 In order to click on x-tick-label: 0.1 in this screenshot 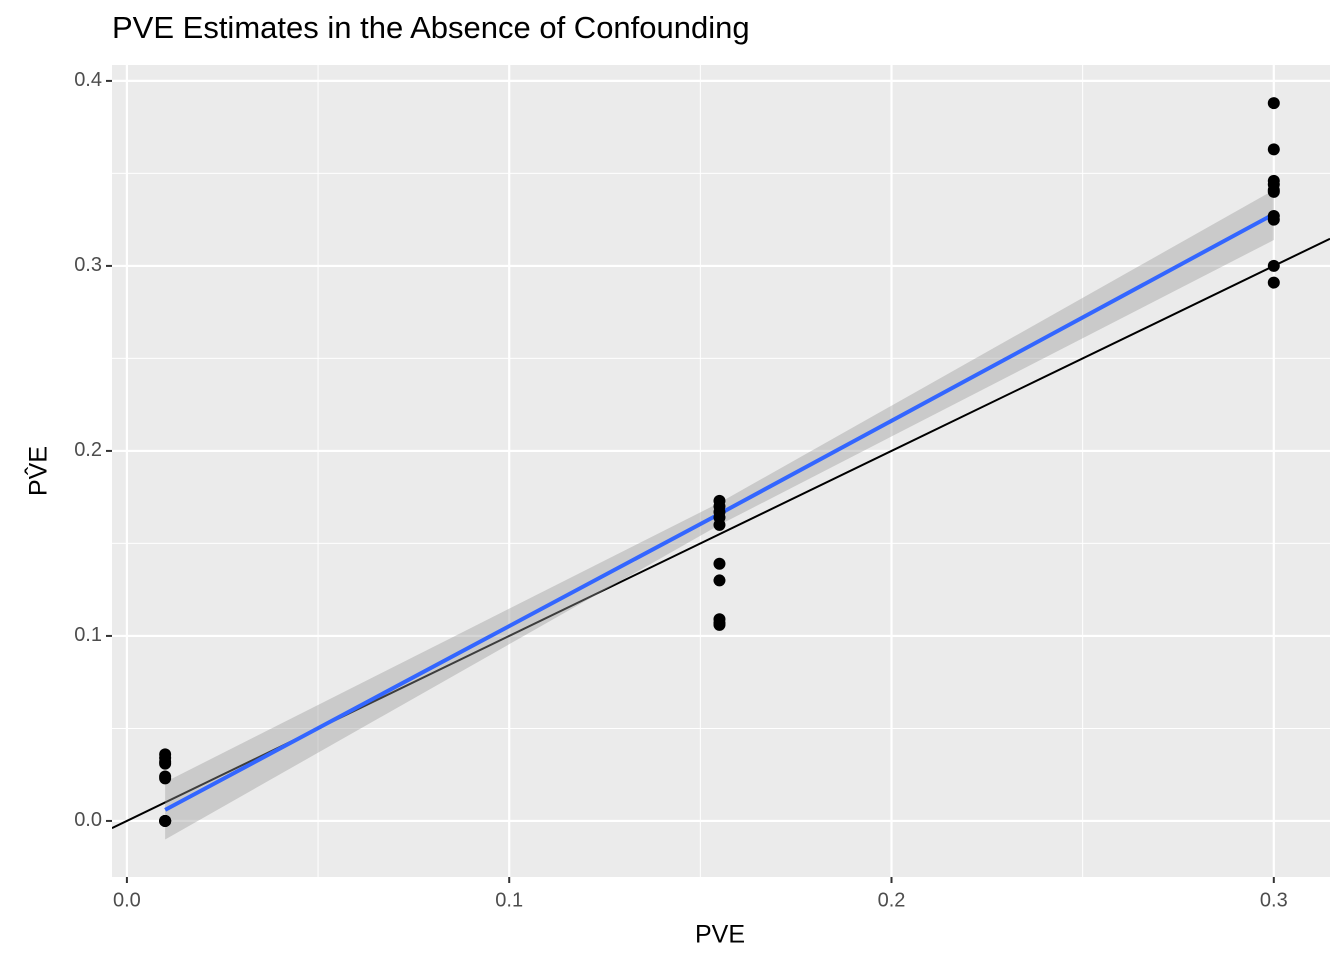, I will do `click(509, 900)`.